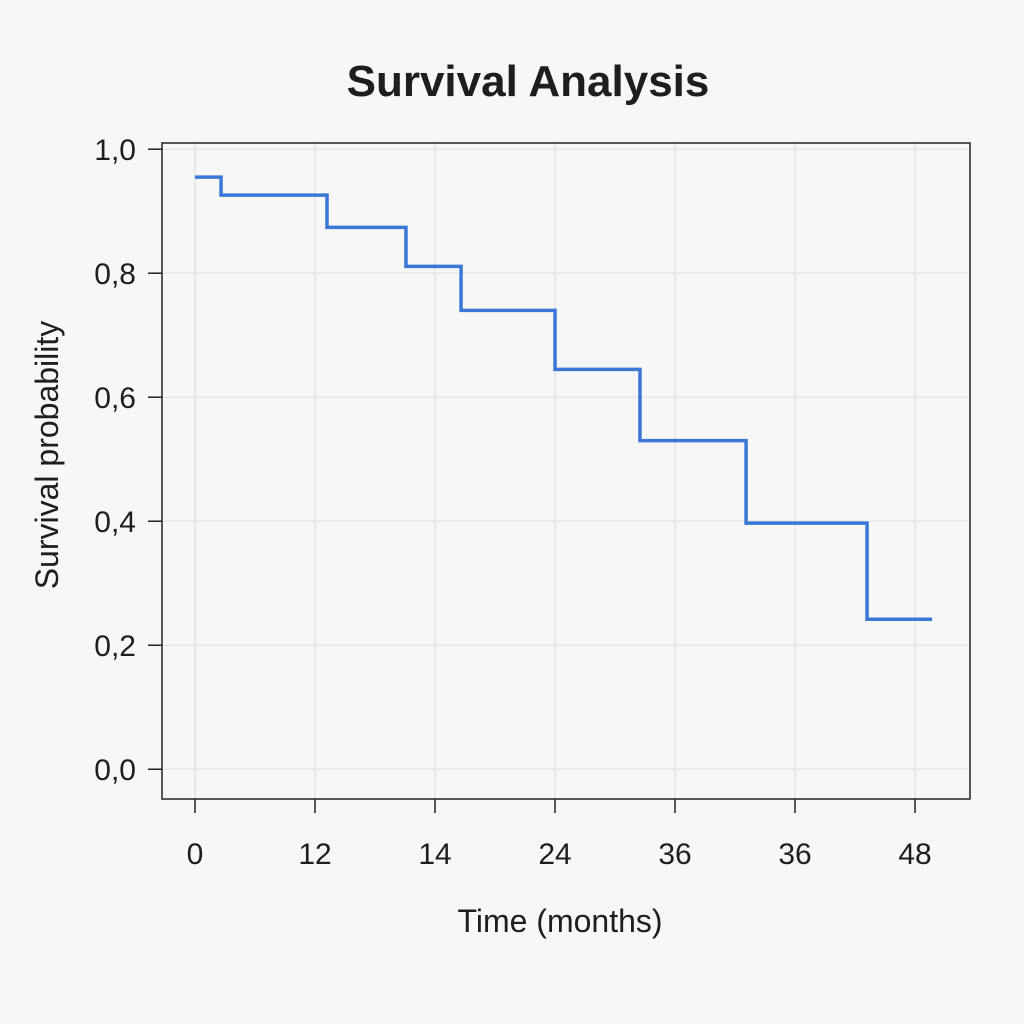  I want to click on x-tick-label: 24, so click(554, 854).